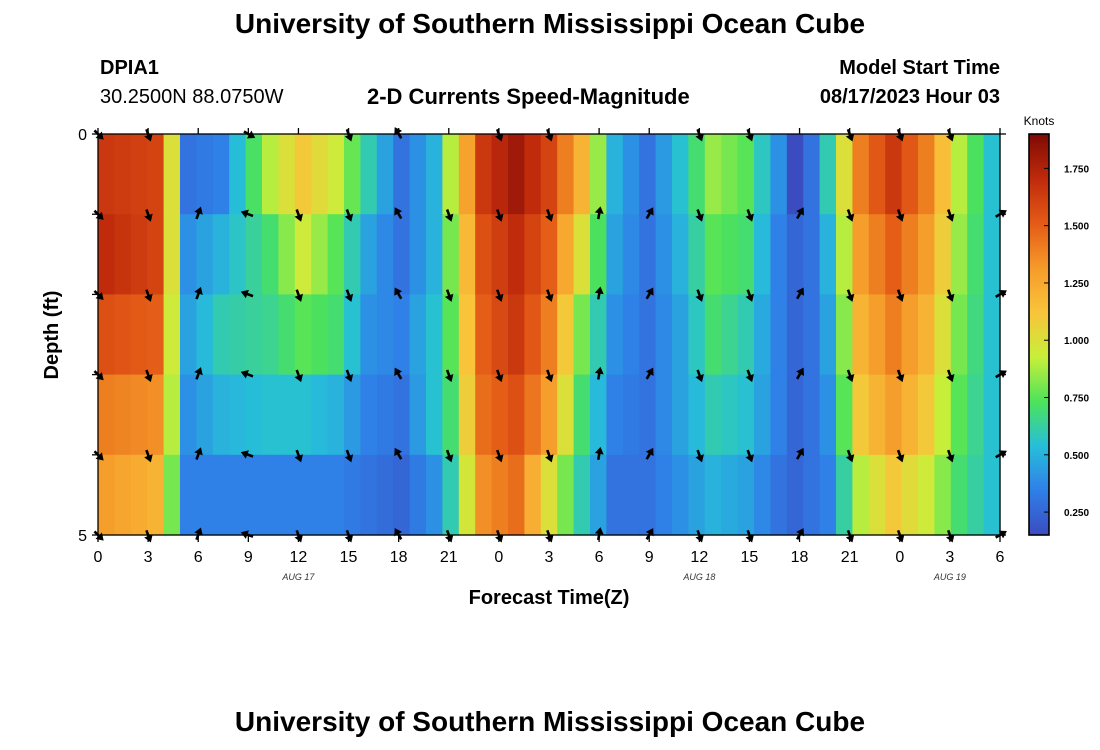 The width and height of the screenshot is (1100, 750). I want to click on model-start-time: 08/17/2023 Hour 03, so click(909, 97).